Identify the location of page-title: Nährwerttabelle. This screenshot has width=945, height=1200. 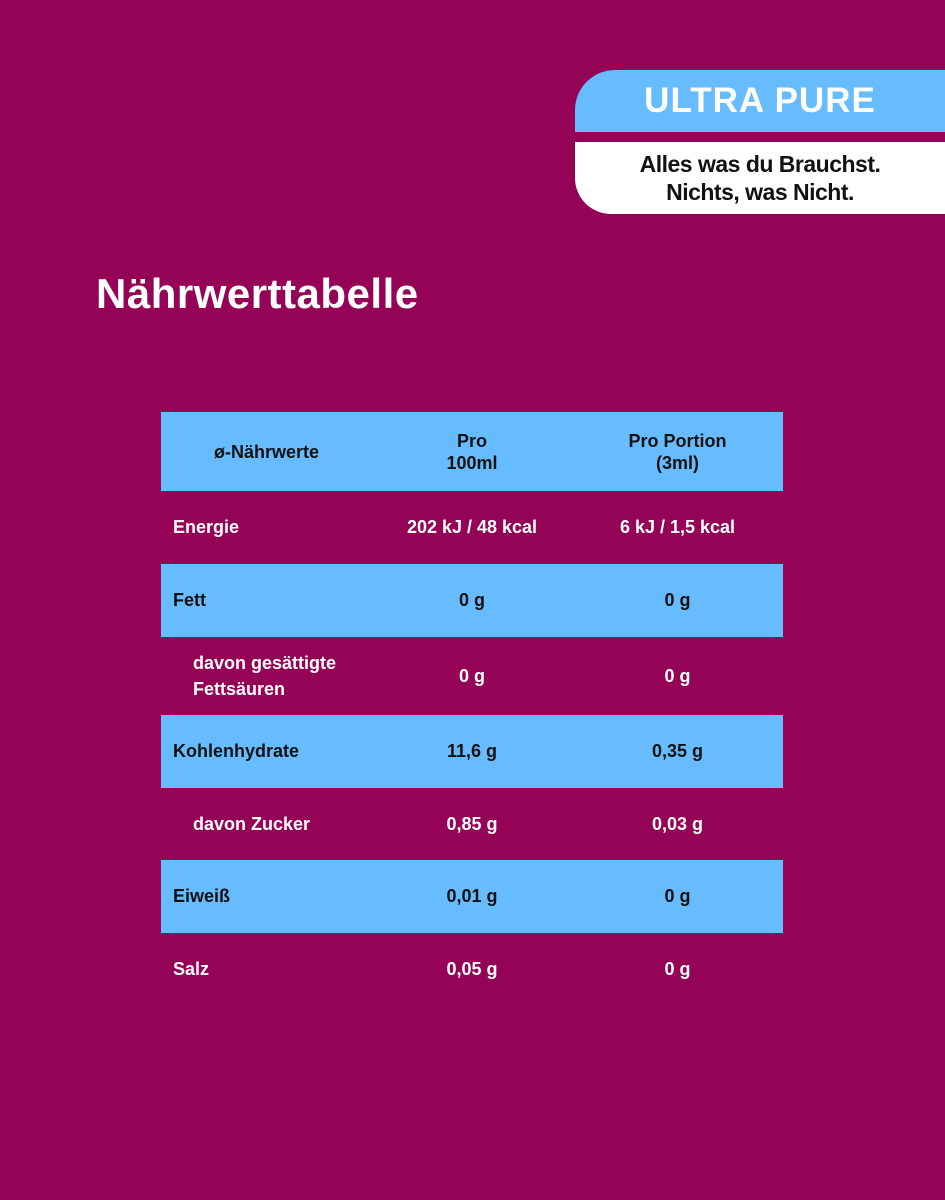
(257, 293).